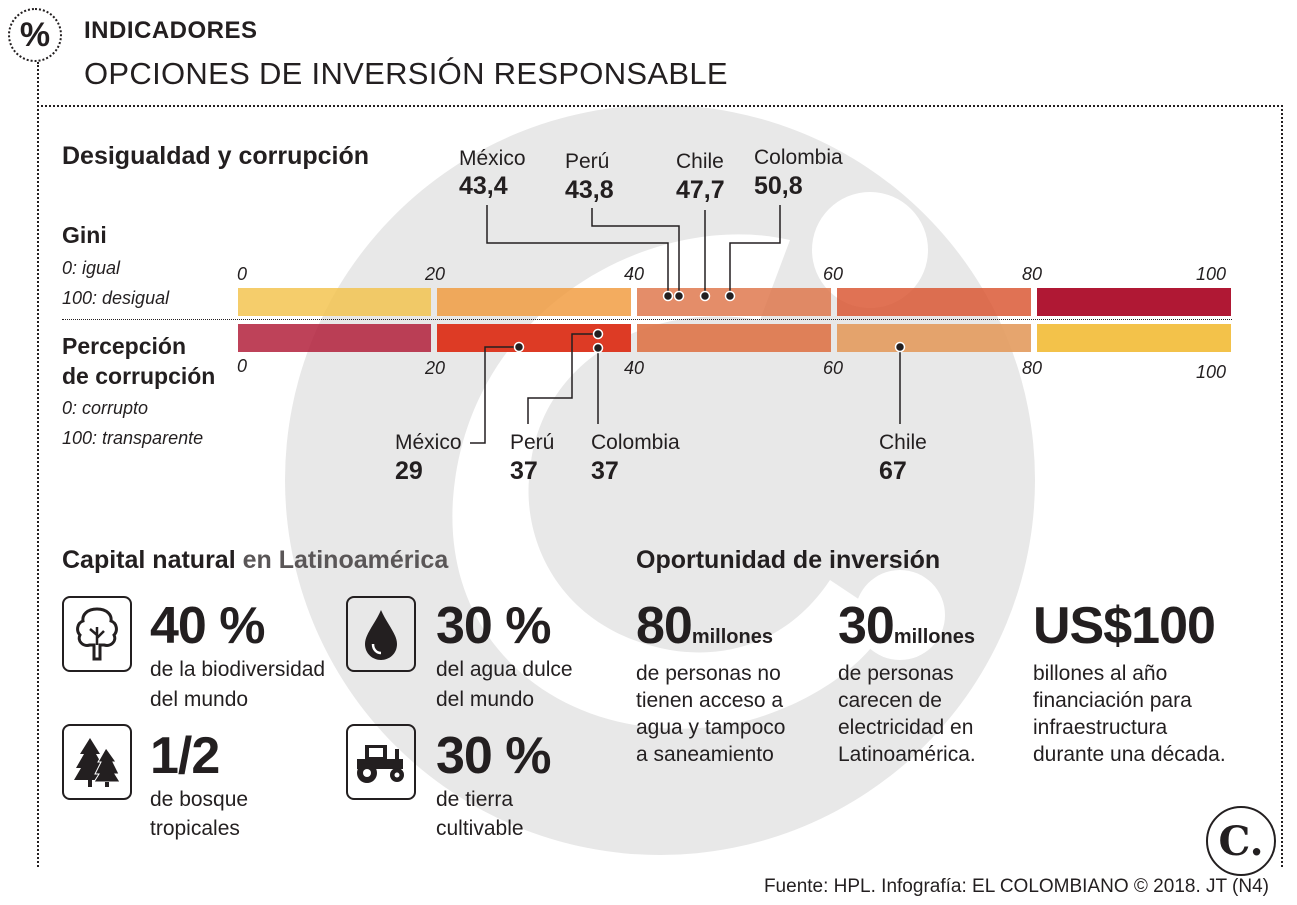 Image resolution: width=1297 pixels, height=905 pixels. I want to click on corruption-label-line1: Percepción, so click(124, 346).